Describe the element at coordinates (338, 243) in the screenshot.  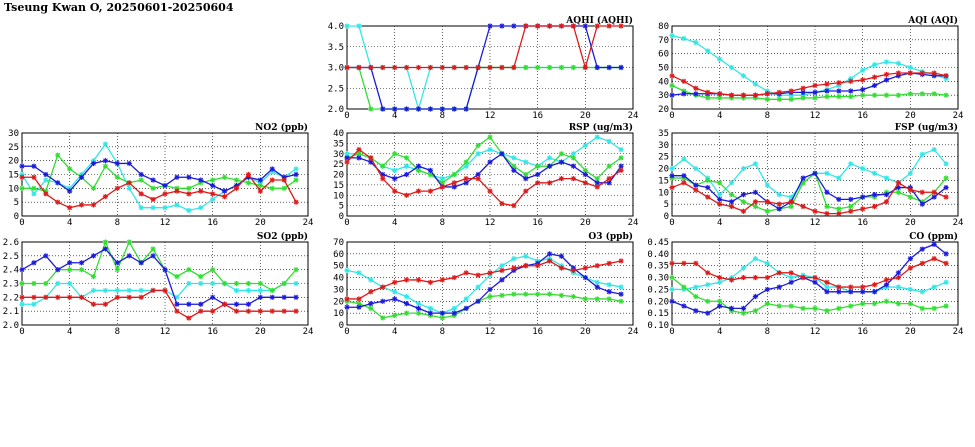
I see `y-tick-label: 70` at that location.